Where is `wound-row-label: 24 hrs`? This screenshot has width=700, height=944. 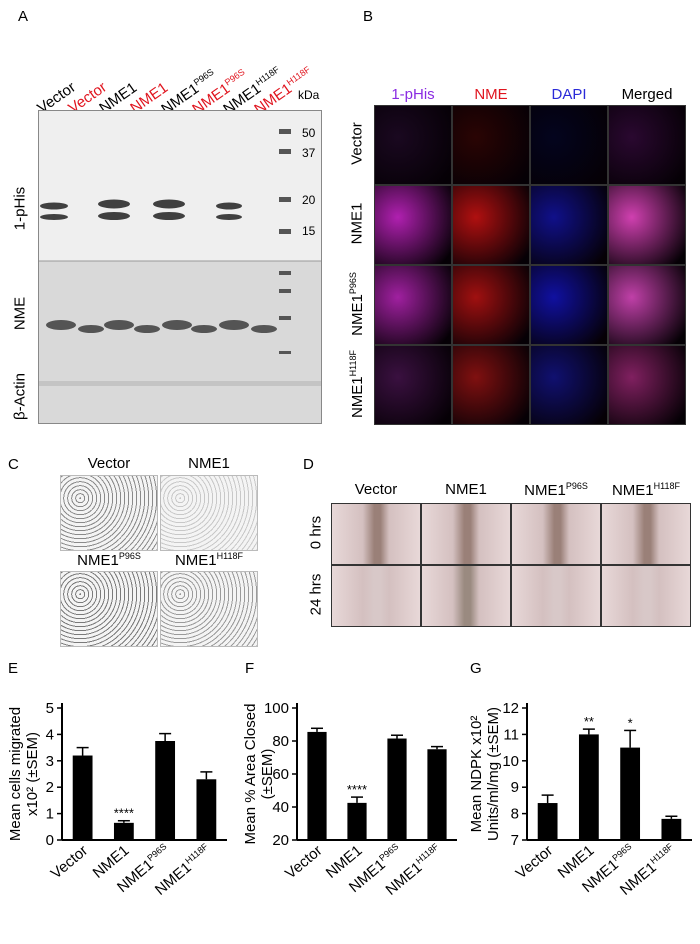
wound-row-label: 24 hrs is located at coordinates (316, 594).